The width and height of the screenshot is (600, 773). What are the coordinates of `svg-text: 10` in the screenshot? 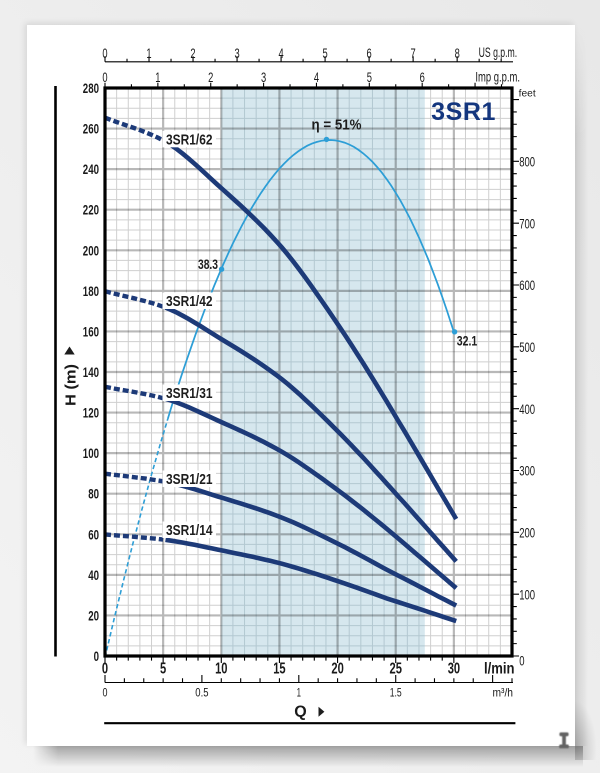 It's located at (221, 669).